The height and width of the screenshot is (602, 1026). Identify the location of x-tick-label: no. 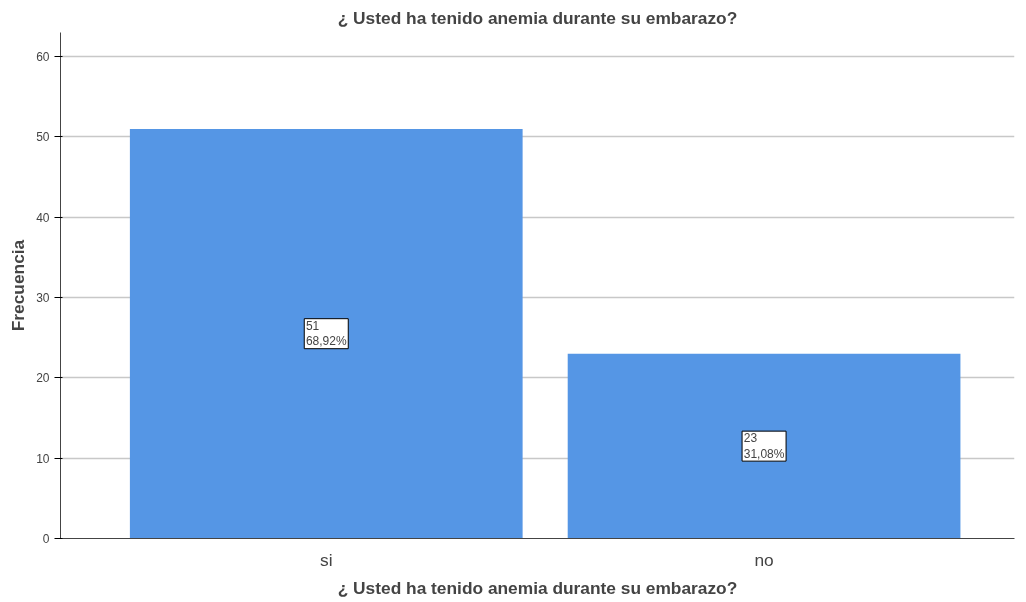
(764, 559).